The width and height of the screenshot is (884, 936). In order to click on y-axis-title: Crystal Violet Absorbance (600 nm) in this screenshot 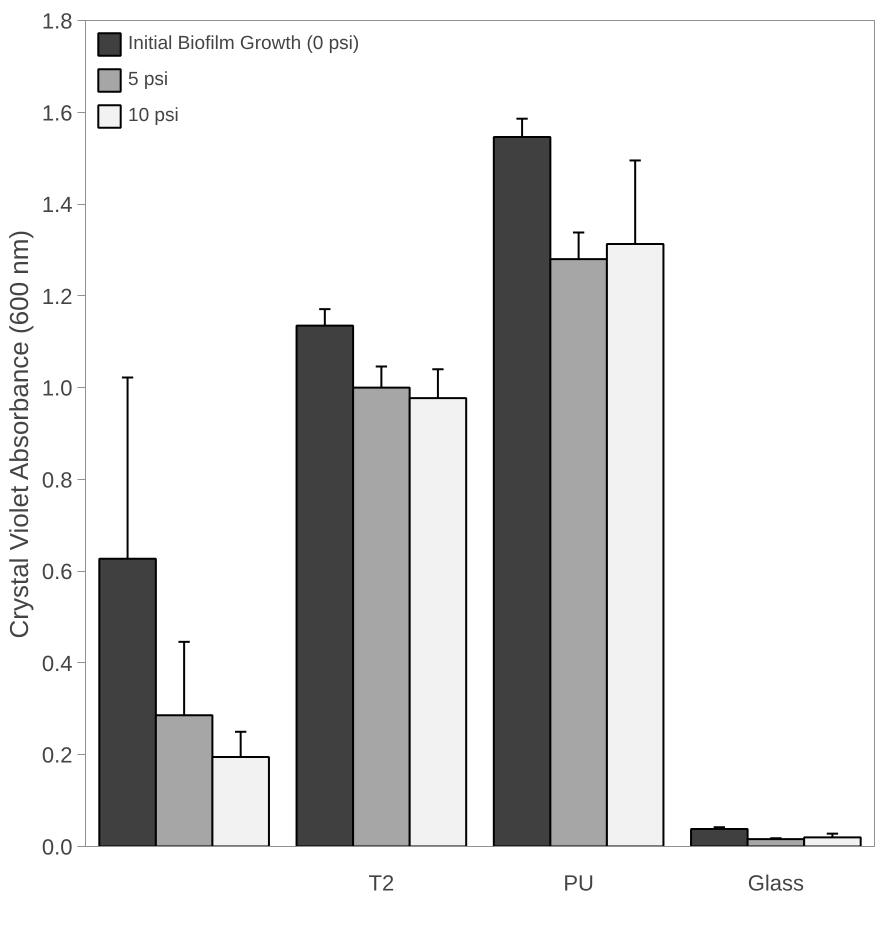, I will do `click(19, 434)`.